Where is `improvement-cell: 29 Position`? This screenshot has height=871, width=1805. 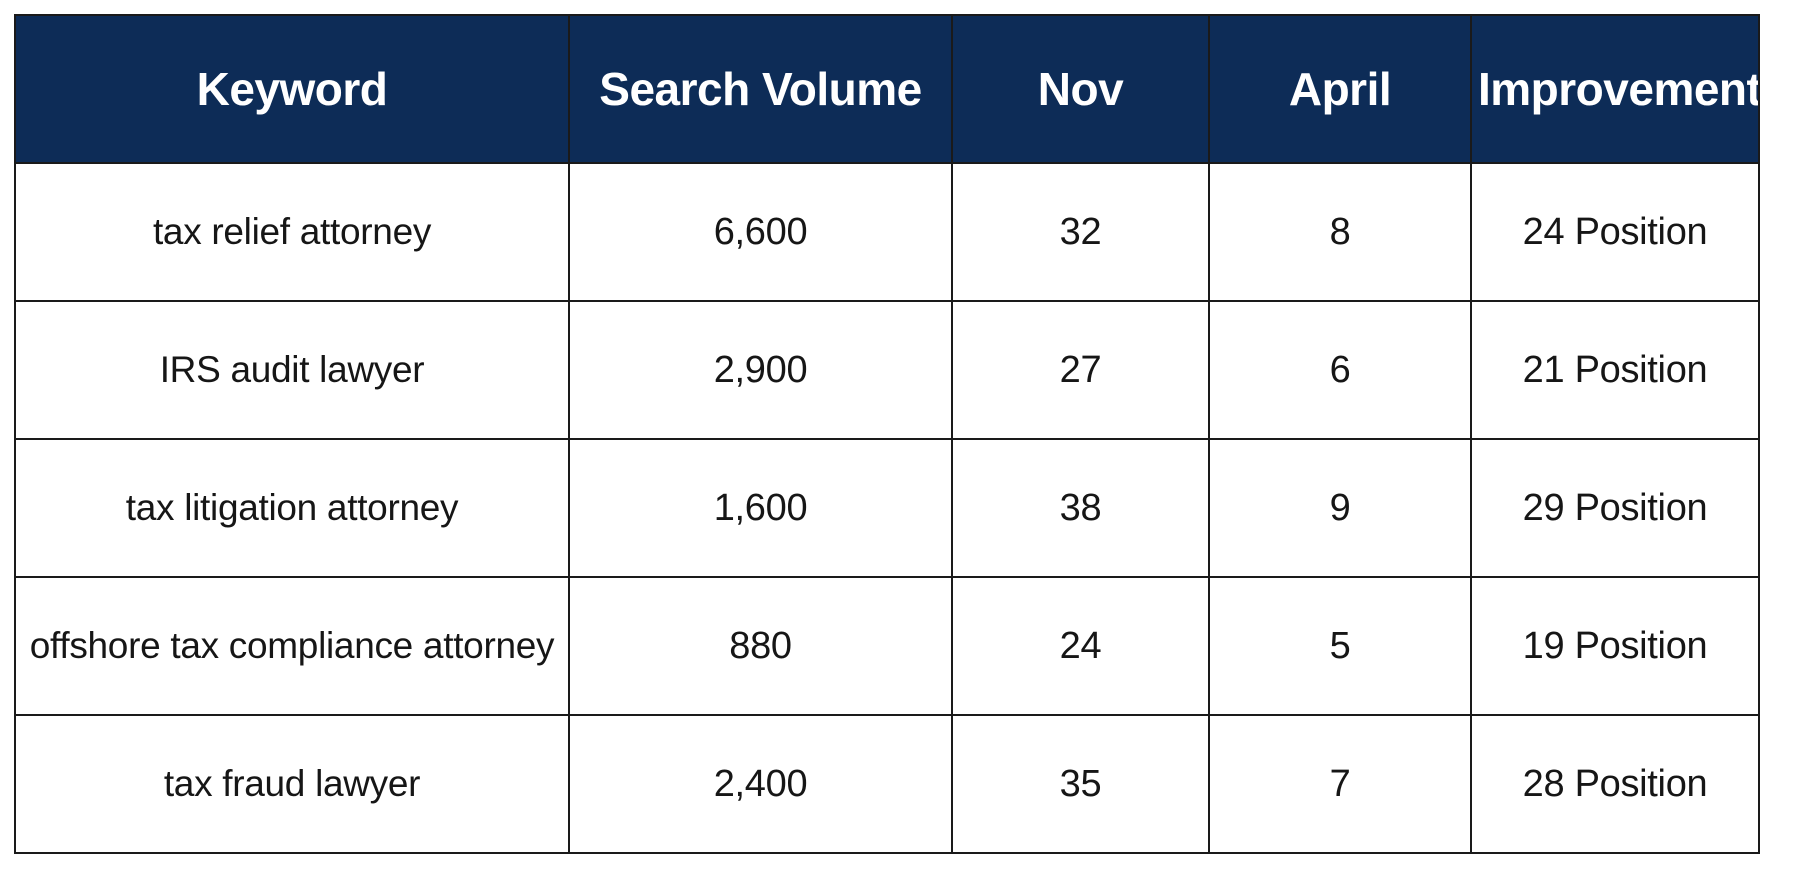 improvement-cell: 29 Position is located at coordinates (1615, 508).